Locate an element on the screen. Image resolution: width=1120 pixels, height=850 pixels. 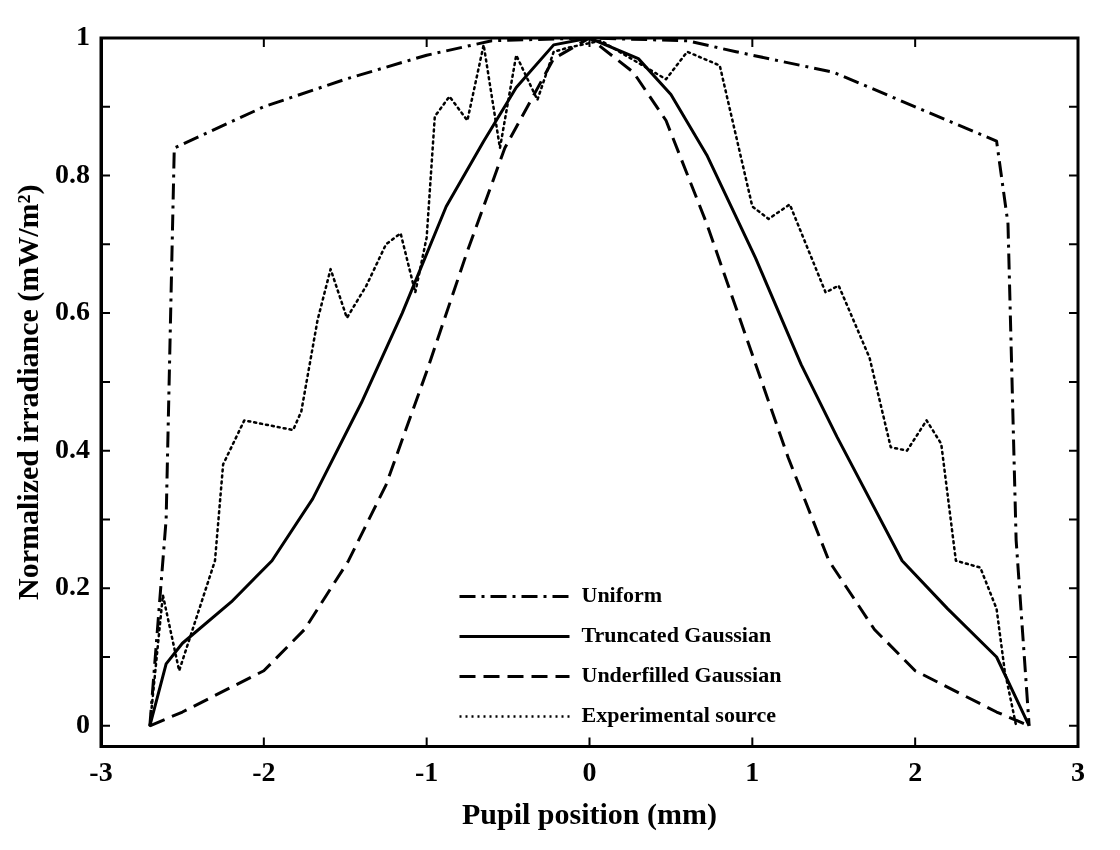
legend-label: Underfilled Gaussian is located at coordinates (681, 675).